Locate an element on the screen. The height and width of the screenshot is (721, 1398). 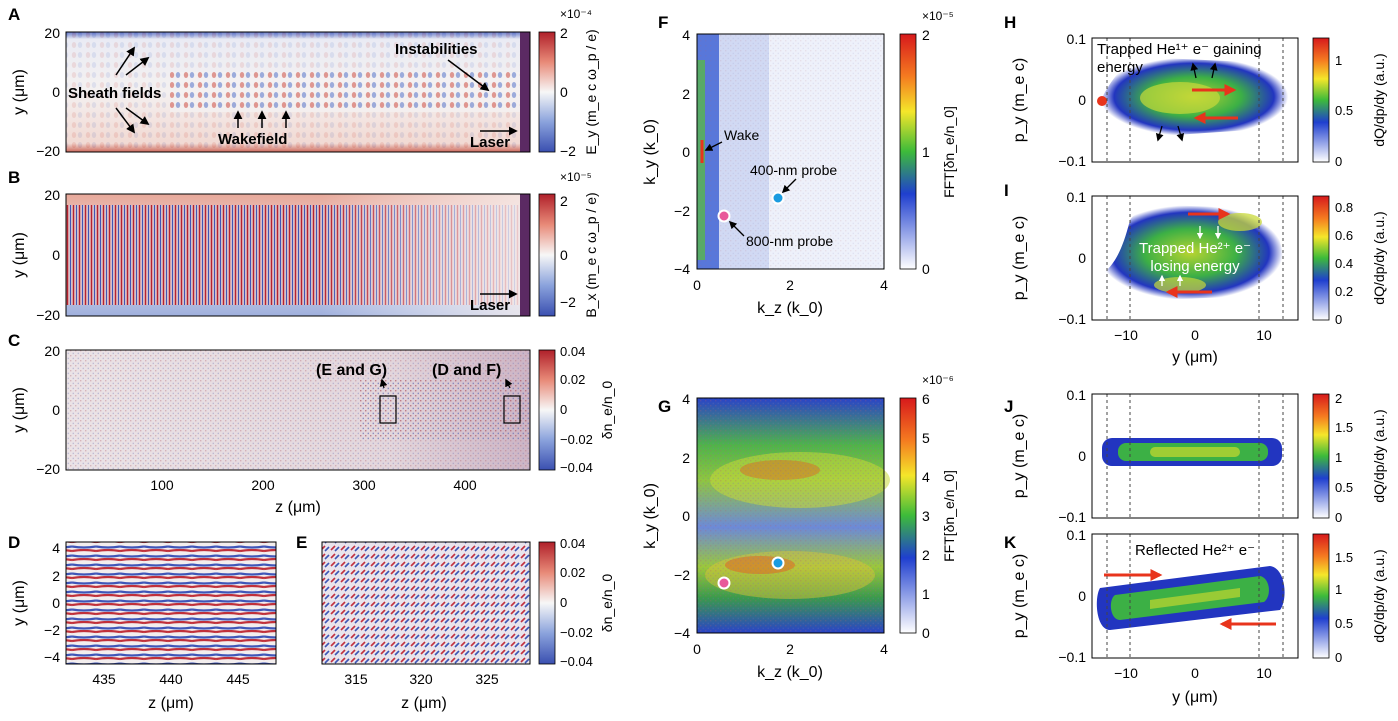
annotation: (E and G) is located at coordinates (351, 370).